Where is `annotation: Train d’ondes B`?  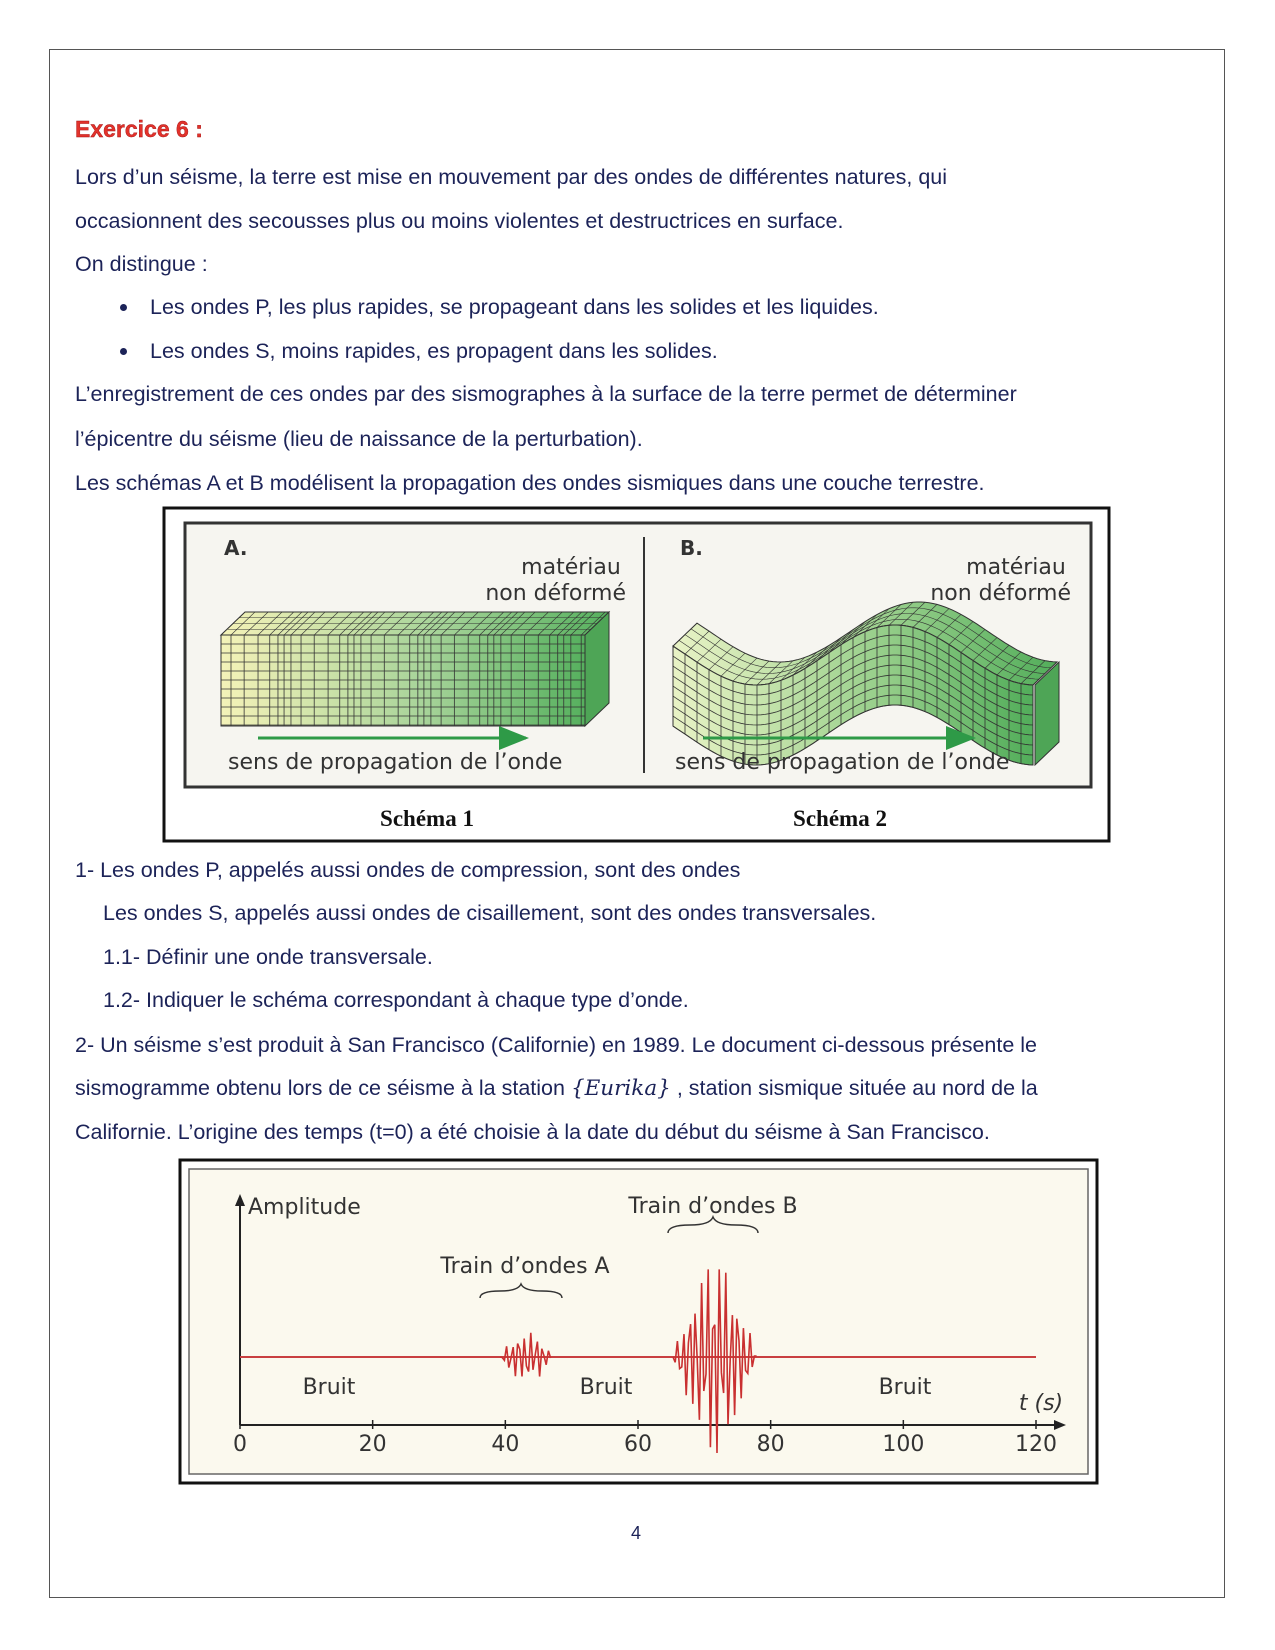 annotation: Train d’ondes B is located at coordinates (712, 1206).